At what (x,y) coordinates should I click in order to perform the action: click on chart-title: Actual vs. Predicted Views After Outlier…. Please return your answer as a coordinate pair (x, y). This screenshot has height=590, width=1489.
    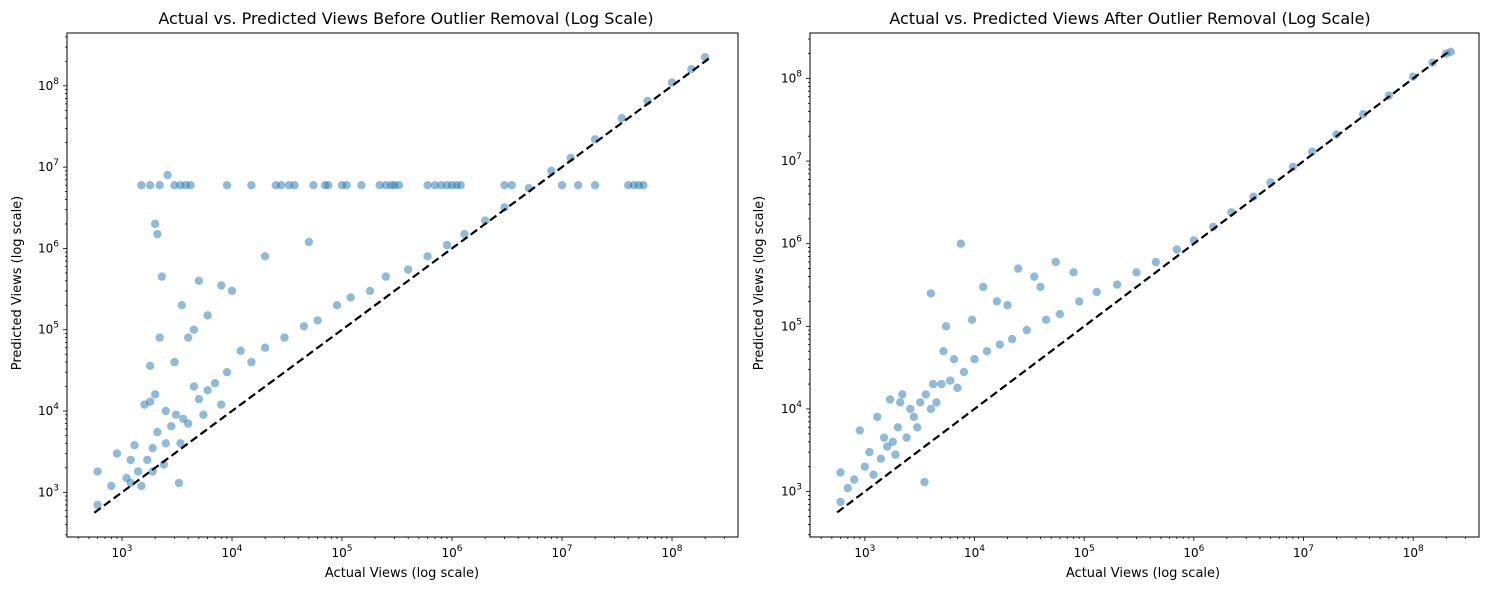
    Looking at the image, I should click on (1129, 18).